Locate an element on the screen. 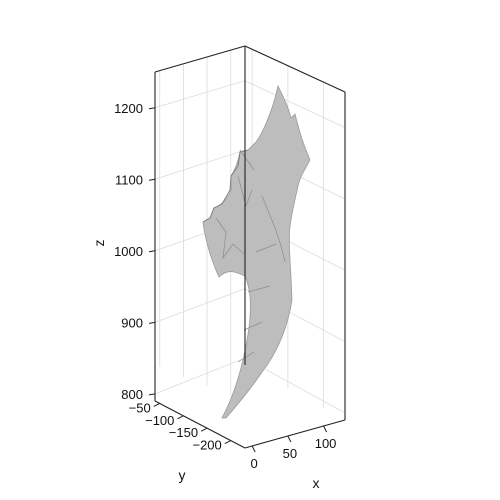 Image resolution: width=500 pixels, height=500 pixels. z-tick-label: 1000 is located at coordinates (128, 251).